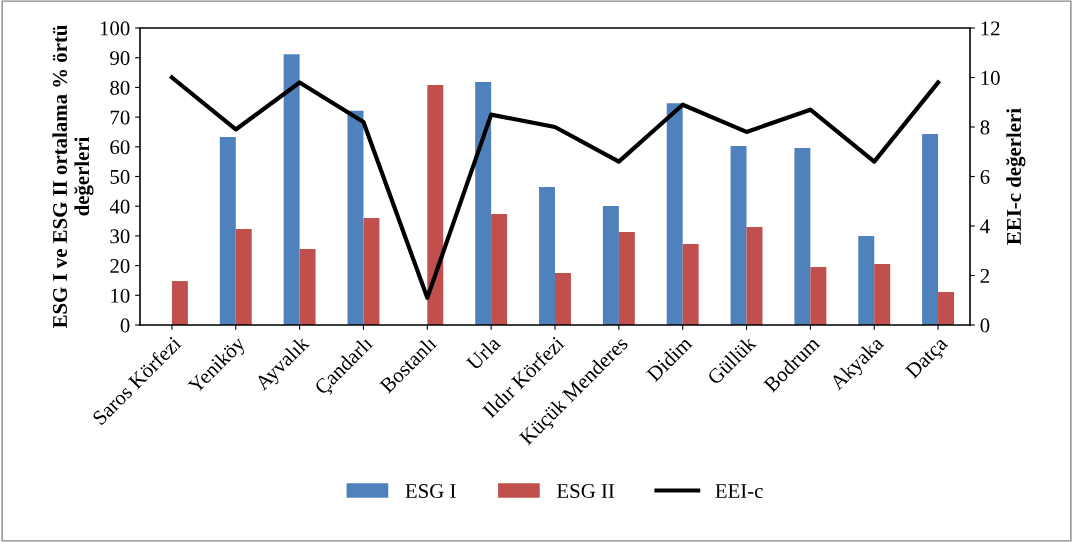 The image size is (1073, 542). What do you see at coordinates (739, 491) in the screenshot?
I see `legend-label: EEI-c` at bounding box center [739, 491].